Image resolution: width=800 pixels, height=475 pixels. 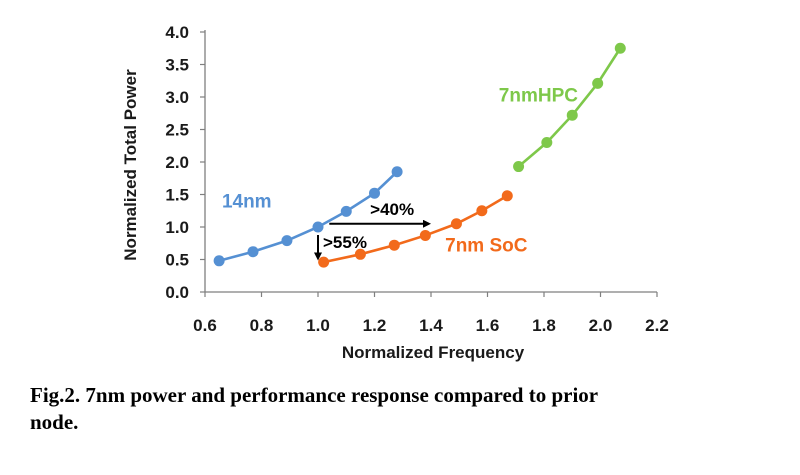 What do you see at coordinates (177, 130) in the screenshot?
I see `y-tick-label: 2.5` at bounding box center [177, 130].